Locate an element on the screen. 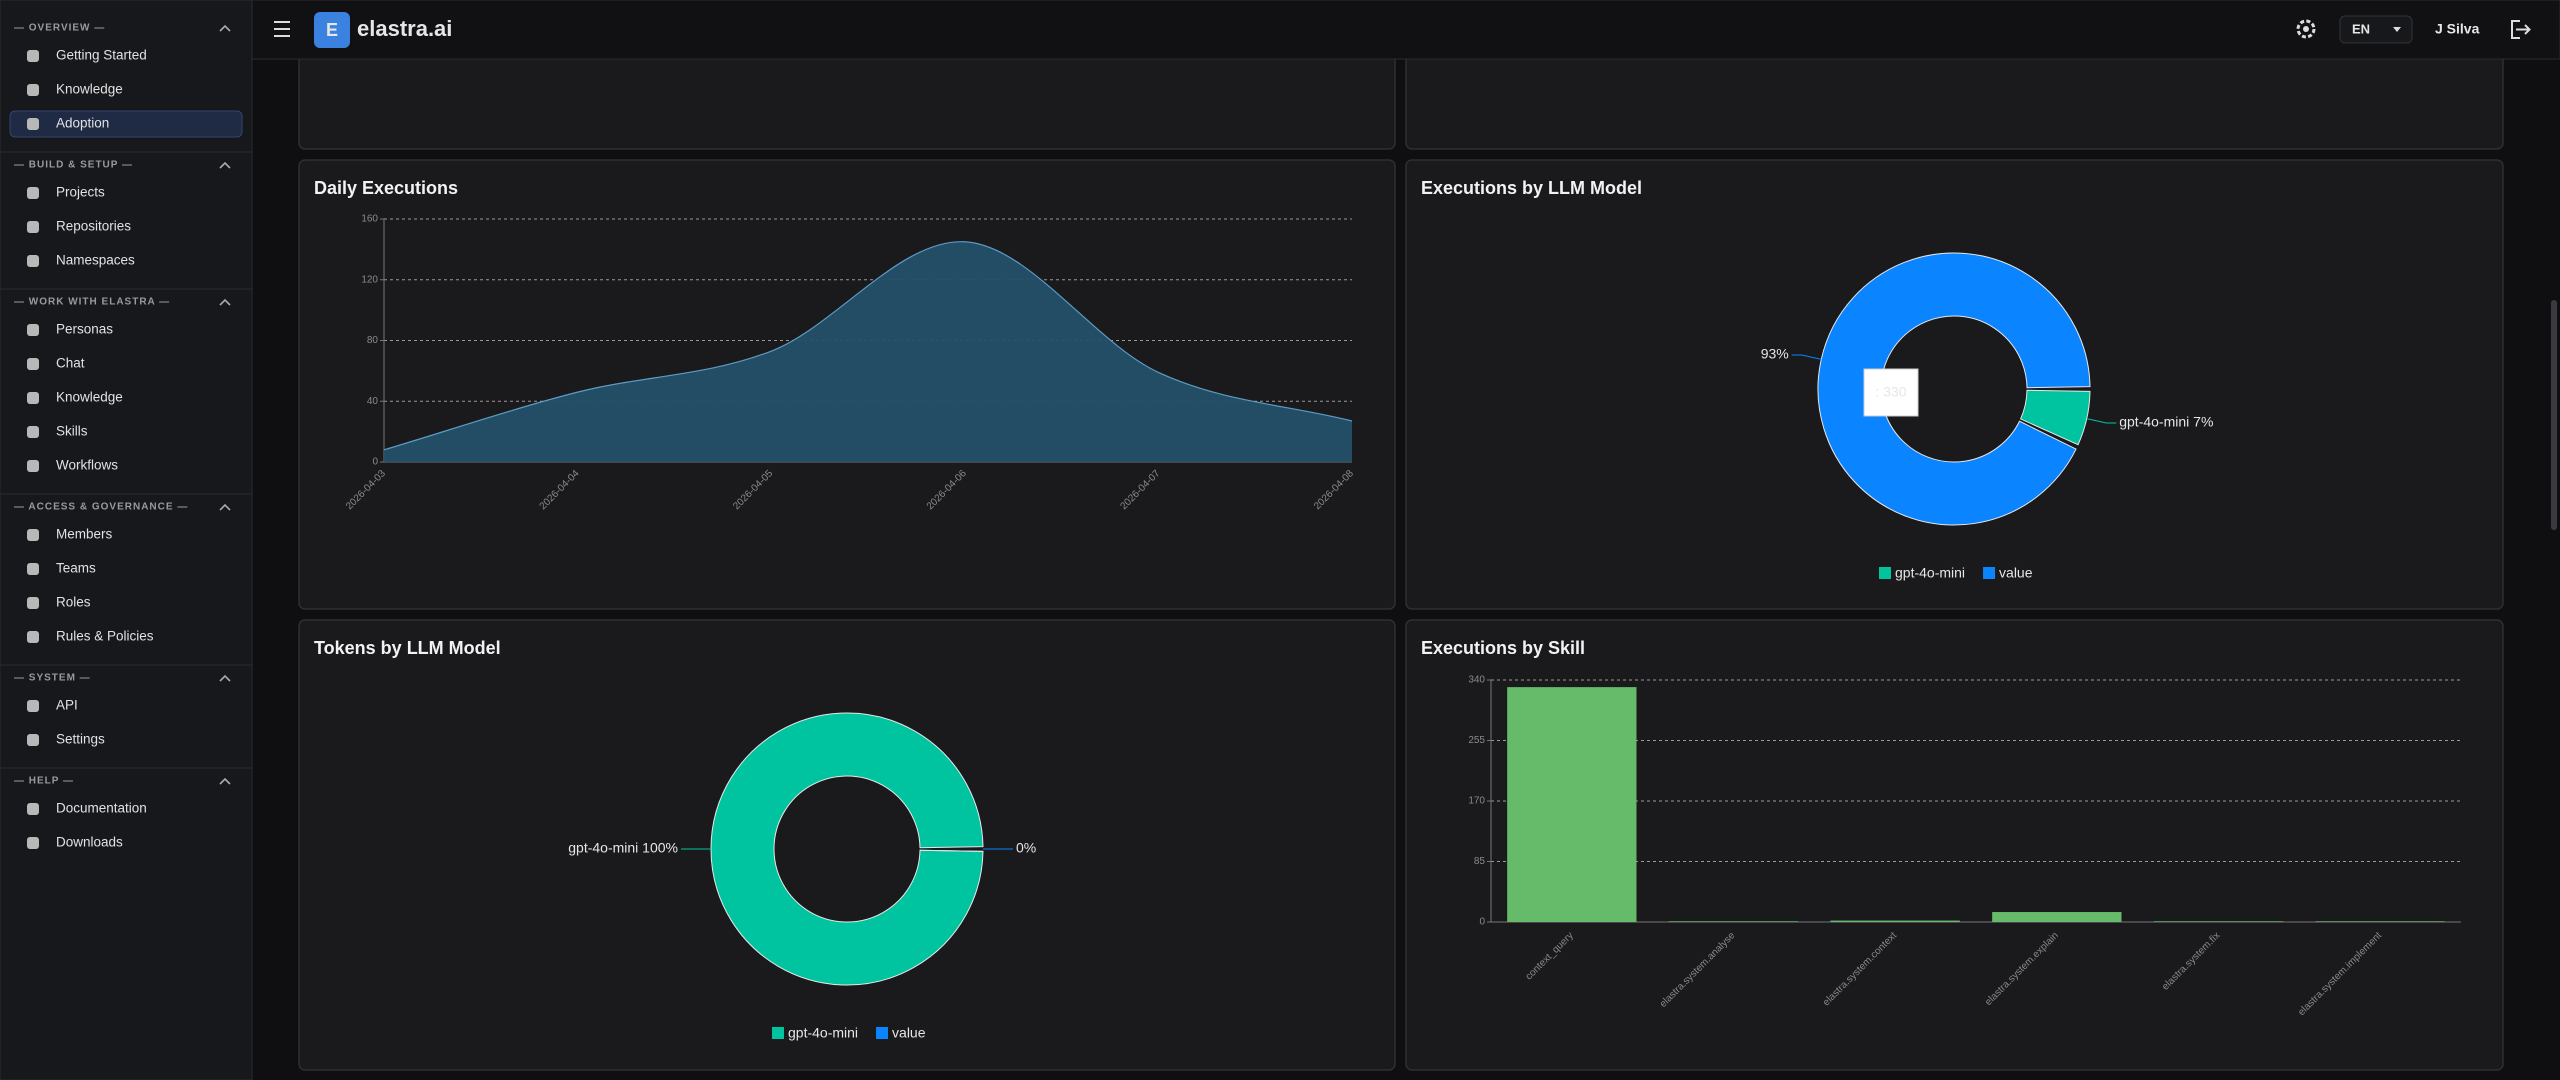 Image resolution: width=2560 pixels, height=1080 pixels. tooltip-text: : 330 is located at coordinates (1890, 392).